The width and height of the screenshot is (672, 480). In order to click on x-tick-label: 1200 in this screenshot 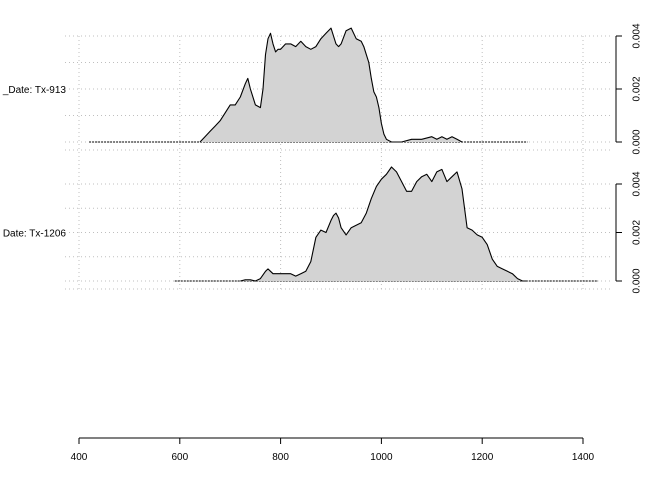, I will do `click(482, 457)`.